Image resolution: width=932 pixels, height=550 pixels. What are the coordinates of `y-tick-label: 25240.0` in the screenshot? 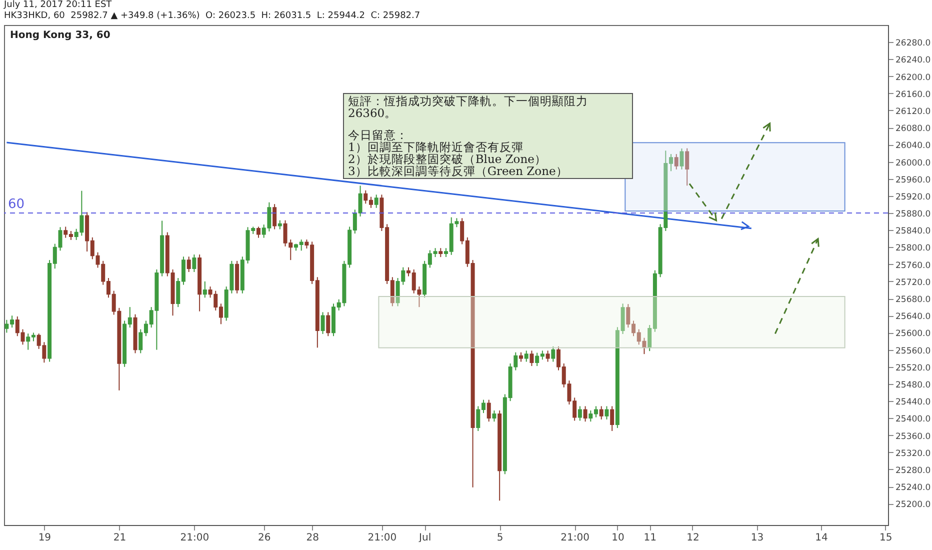 It's located at (913, 488).